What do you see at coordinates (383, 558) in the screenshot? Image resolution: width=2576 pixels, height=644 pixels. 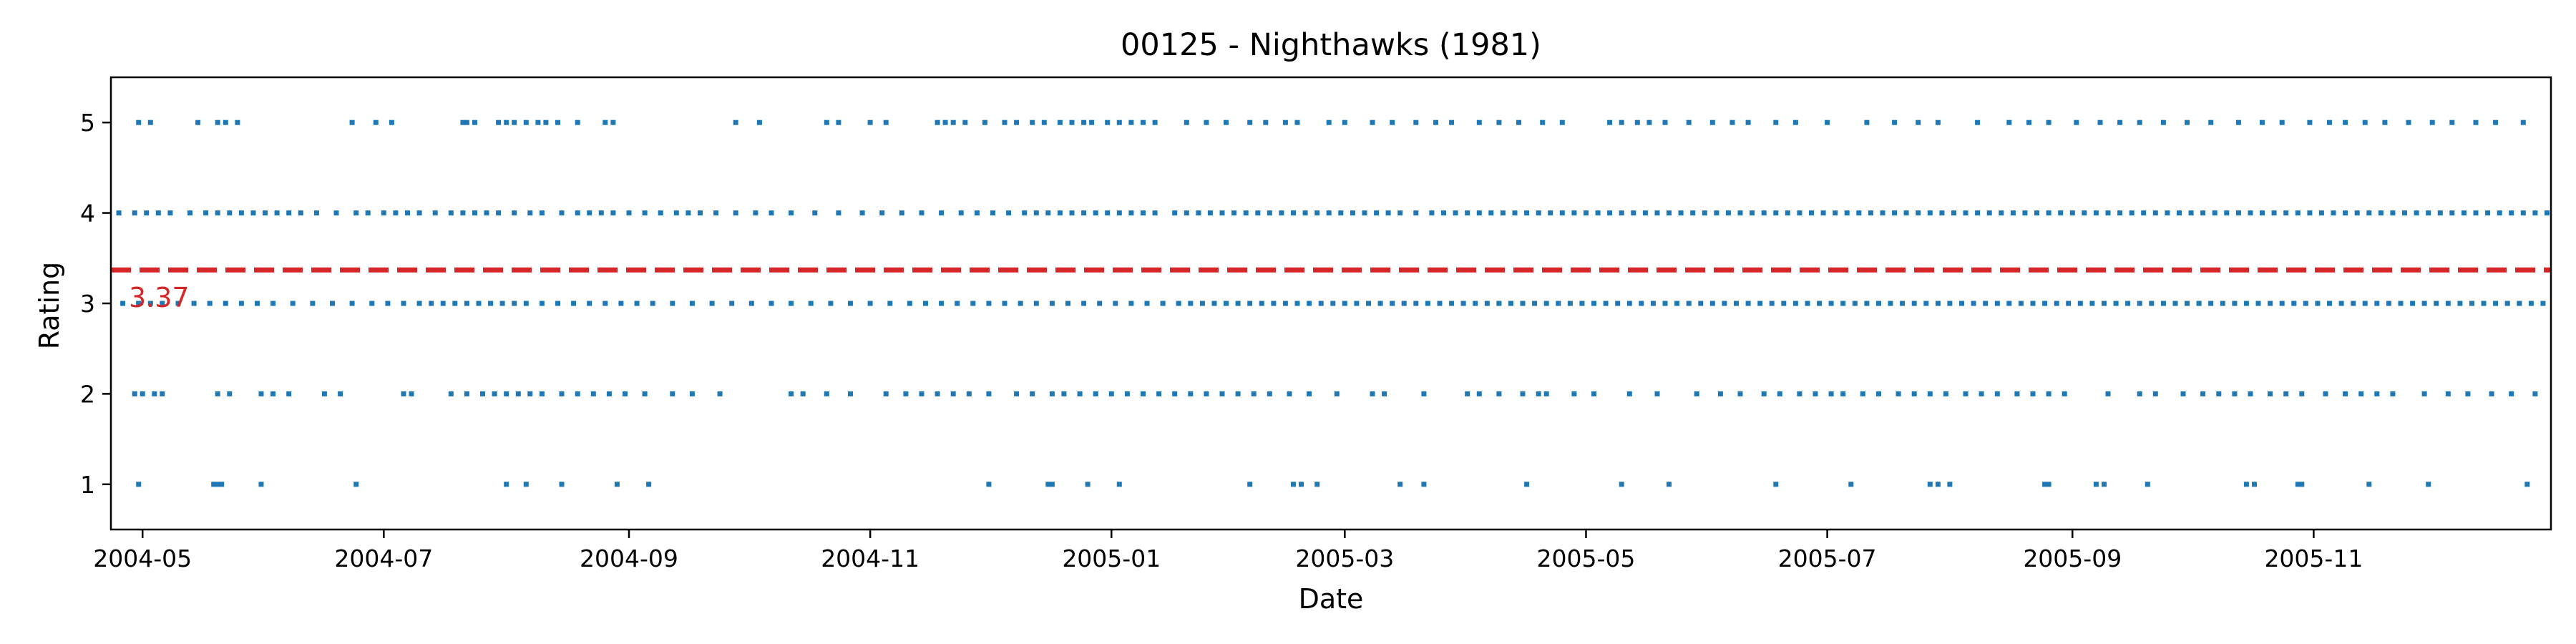 I see `x-tick-label: 2004-07` at bounding box center [383, 558].